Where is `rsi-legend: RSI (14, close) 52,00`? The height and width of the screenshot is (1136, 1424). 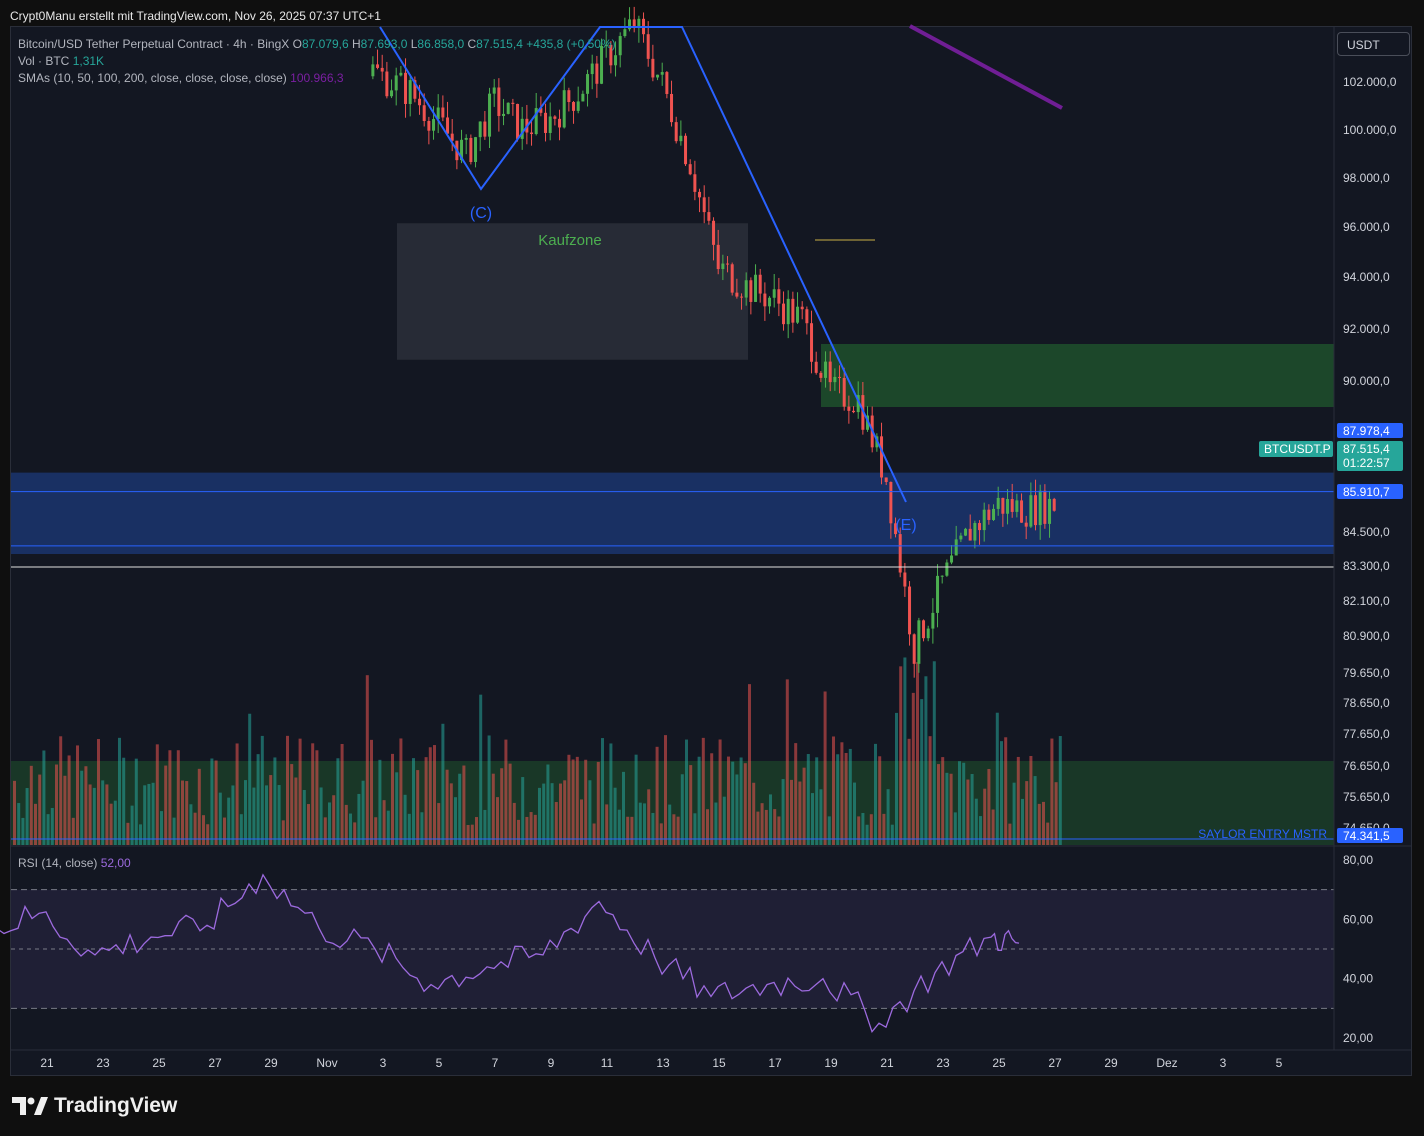
rsi-legend: RSI (14, close) 52,00 is located at coordinates (74, 863).